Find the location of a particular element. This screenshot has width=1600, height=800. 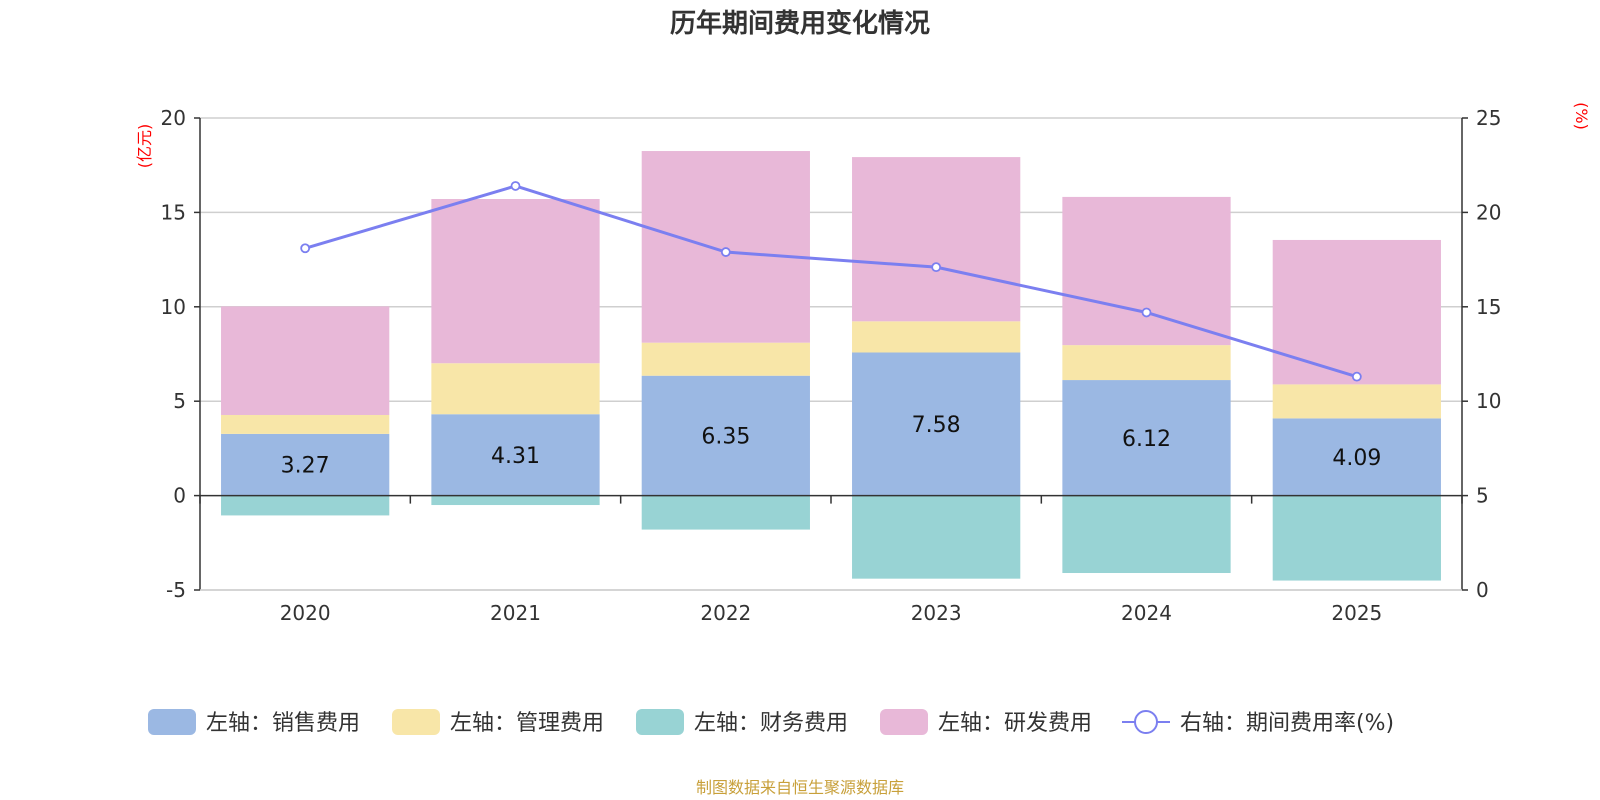

right-tick-label: 10 is located at coordinates (1488, 401).